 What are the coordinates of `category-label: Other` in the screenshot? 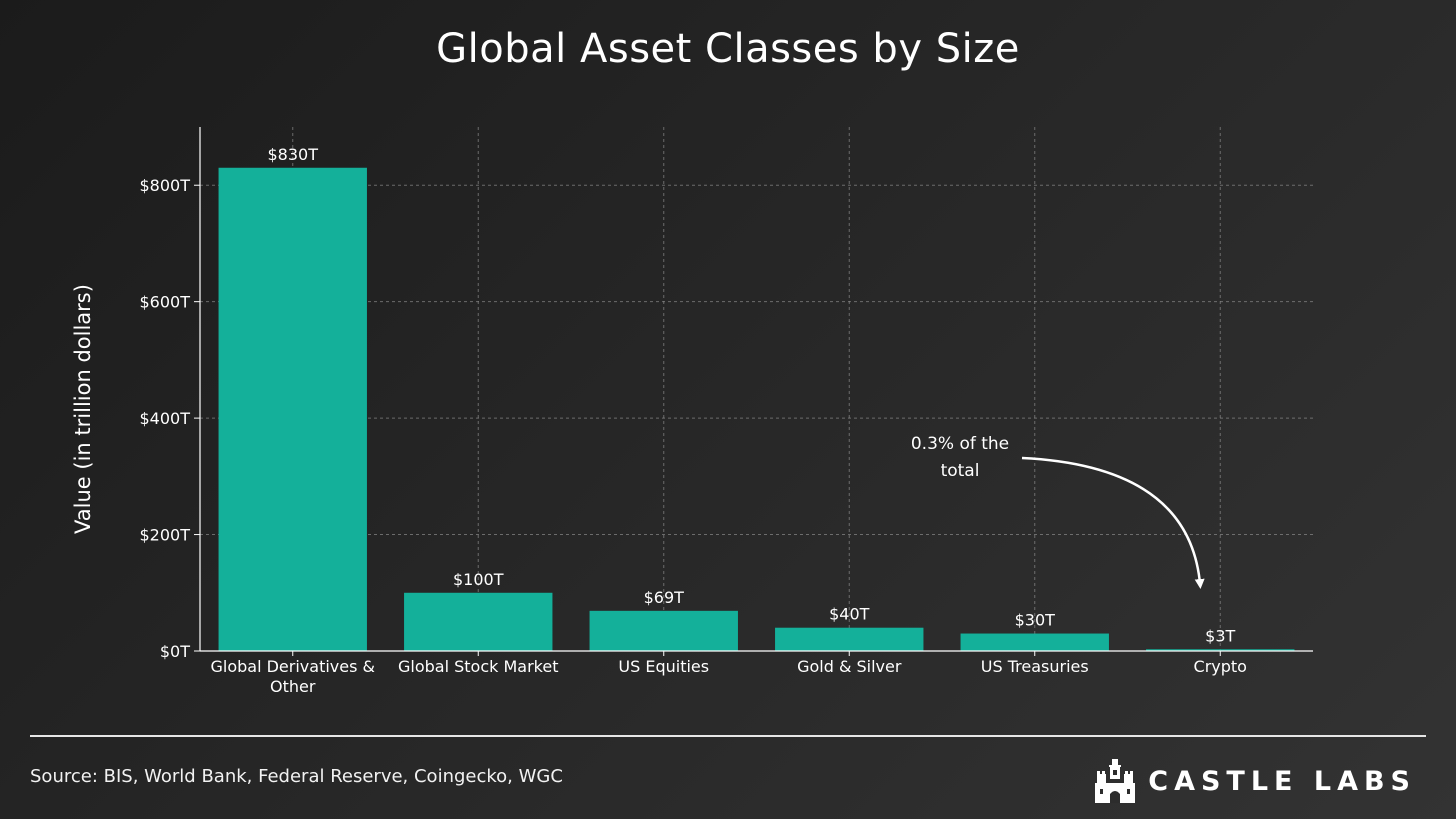 It's located at (293, 686).